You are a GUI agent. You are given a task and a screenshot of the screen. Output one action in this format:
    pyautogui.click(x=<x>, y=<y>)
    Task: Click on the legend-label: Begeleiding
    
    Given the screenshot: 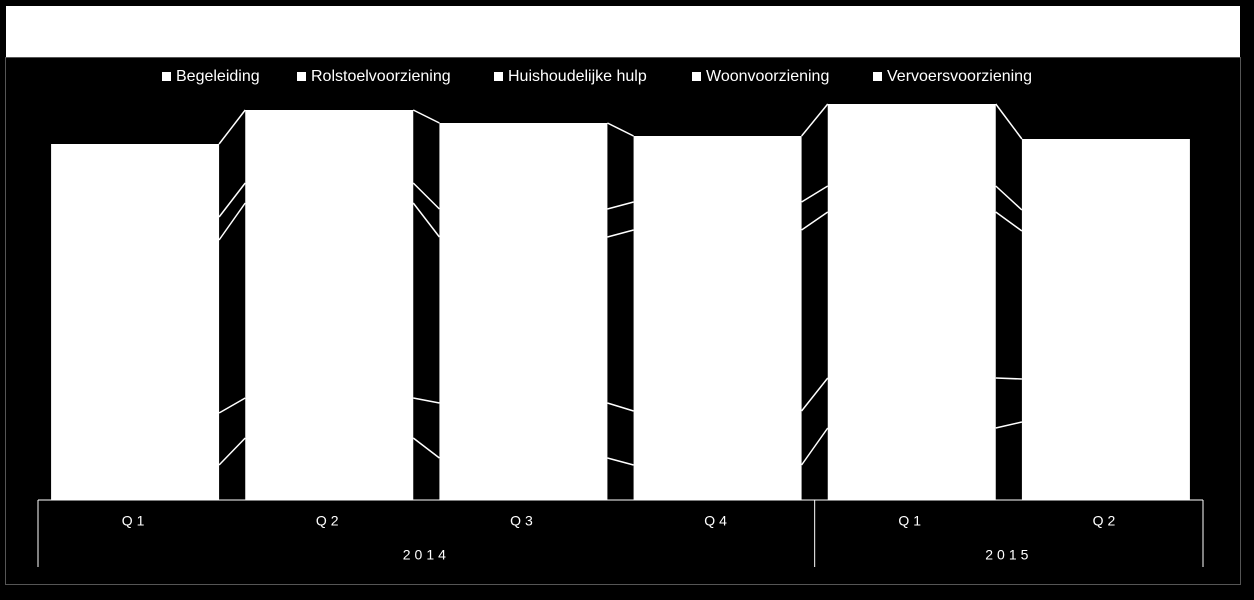 What is the action you would take?
    pyautogui.click(x=218, y=76)
    